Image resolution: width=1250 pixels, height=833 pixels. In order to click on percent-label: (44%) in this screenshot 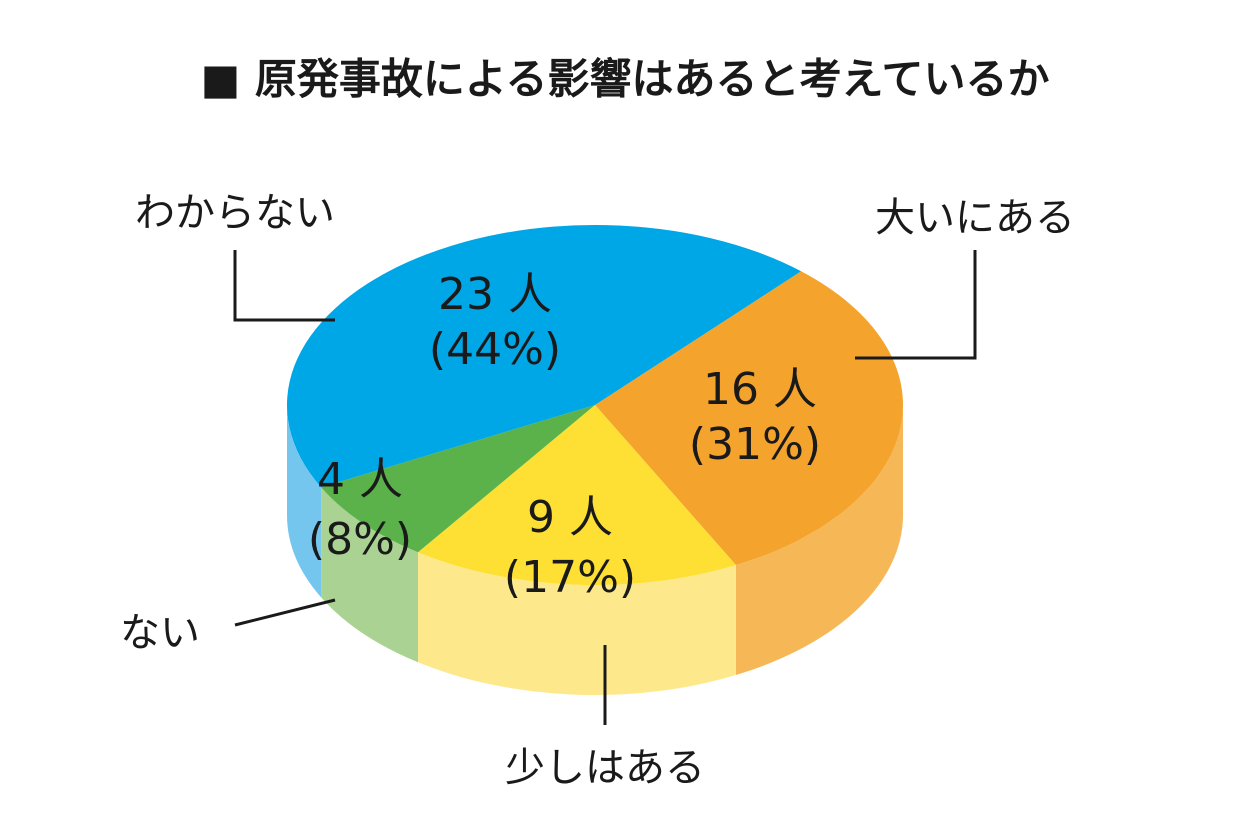, I will do `click(495, 349)`.